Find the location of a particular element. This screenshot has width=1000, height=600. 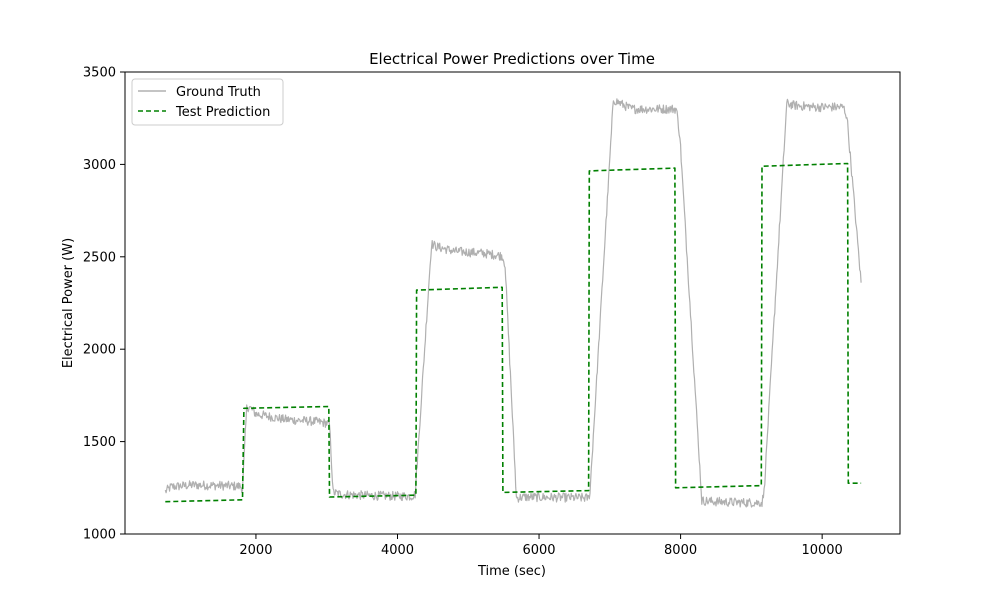

x-tick-label: 8000 is located at coordinates (680, 550).